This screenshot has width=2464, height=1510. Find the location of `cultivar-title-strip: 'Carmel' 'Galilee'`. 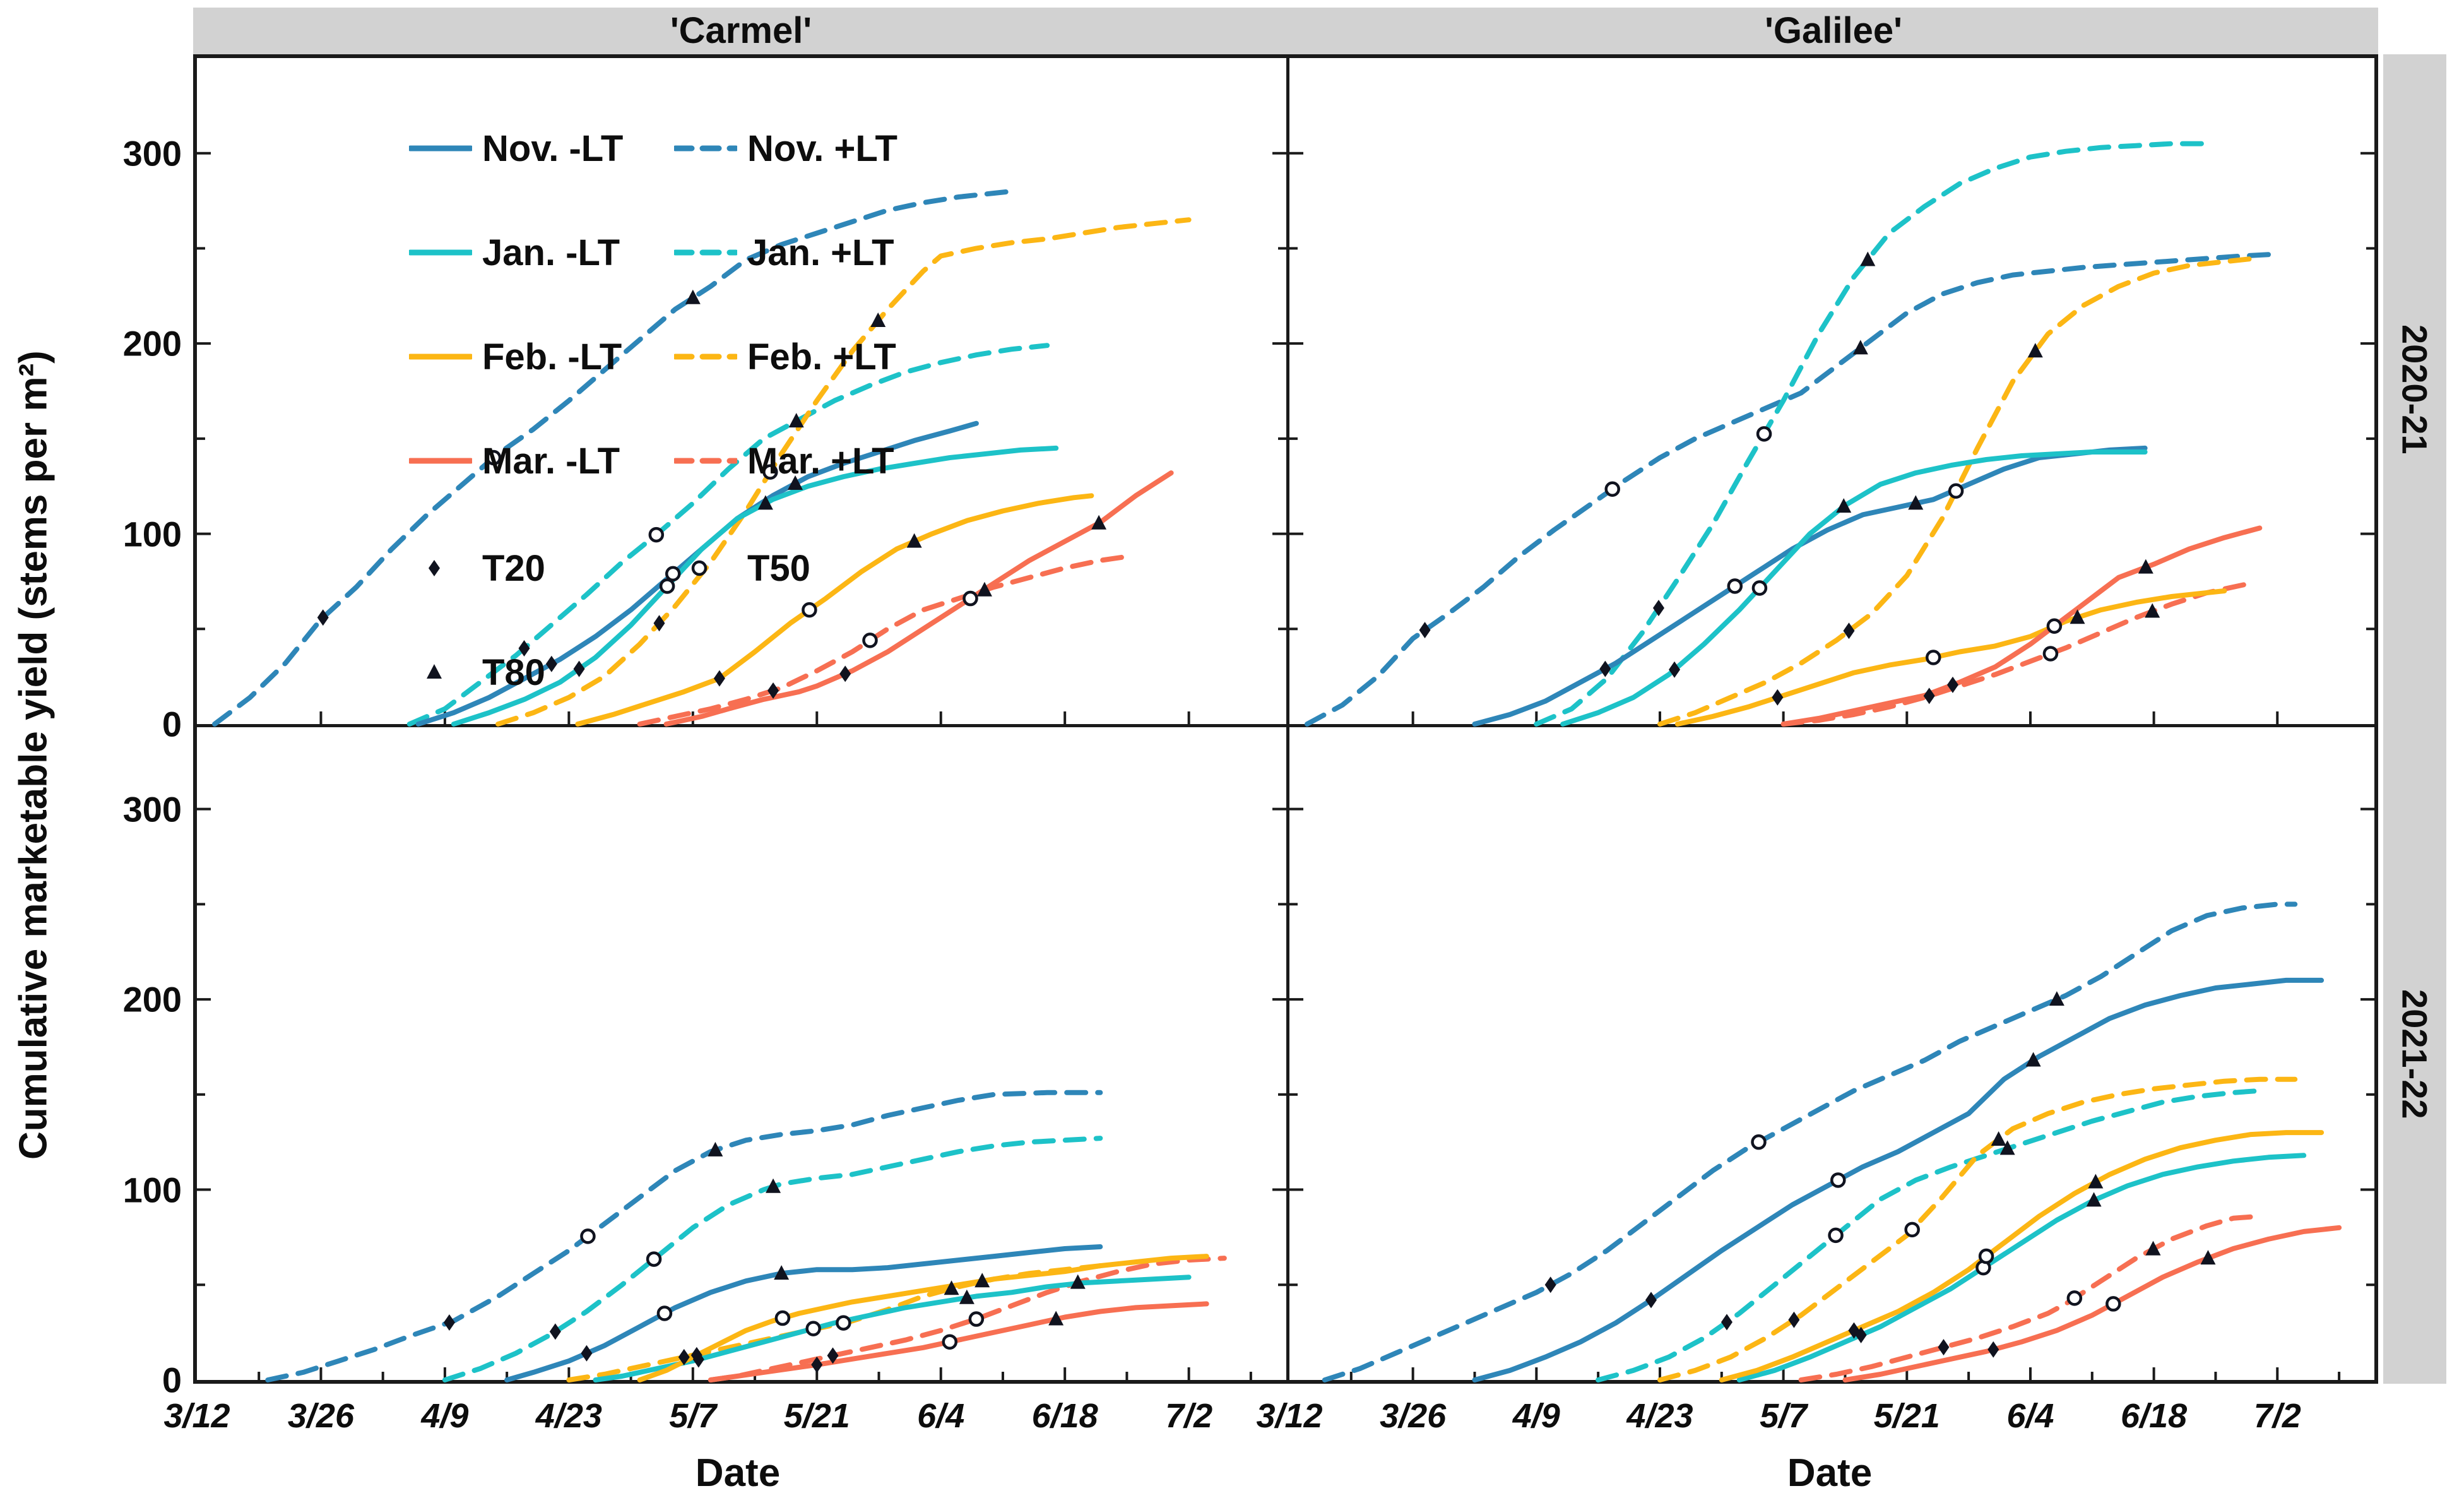

cultivar-title-strip: 'Carmel' 'Galilee' is located at coordinates (1286, 31).